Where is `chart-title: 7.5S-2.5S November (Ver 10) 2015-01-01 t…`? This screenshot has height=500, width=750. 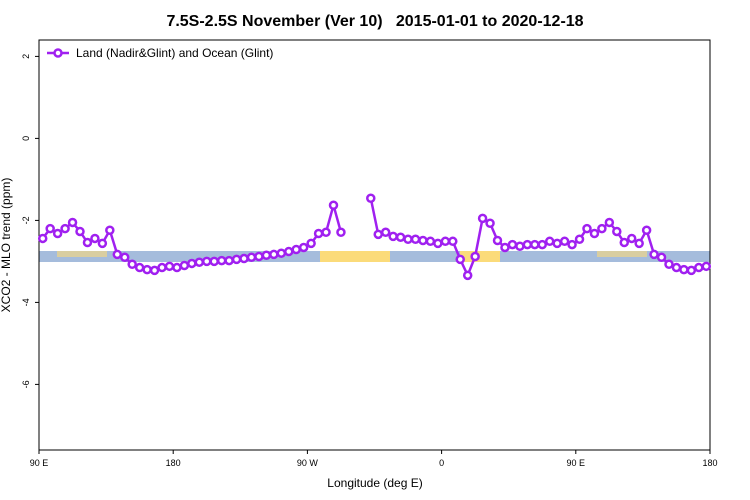
chart-title: 7.5S-2.5S November (Ver 10) 2015-01-01 t… is located at coordinates (374, 21).